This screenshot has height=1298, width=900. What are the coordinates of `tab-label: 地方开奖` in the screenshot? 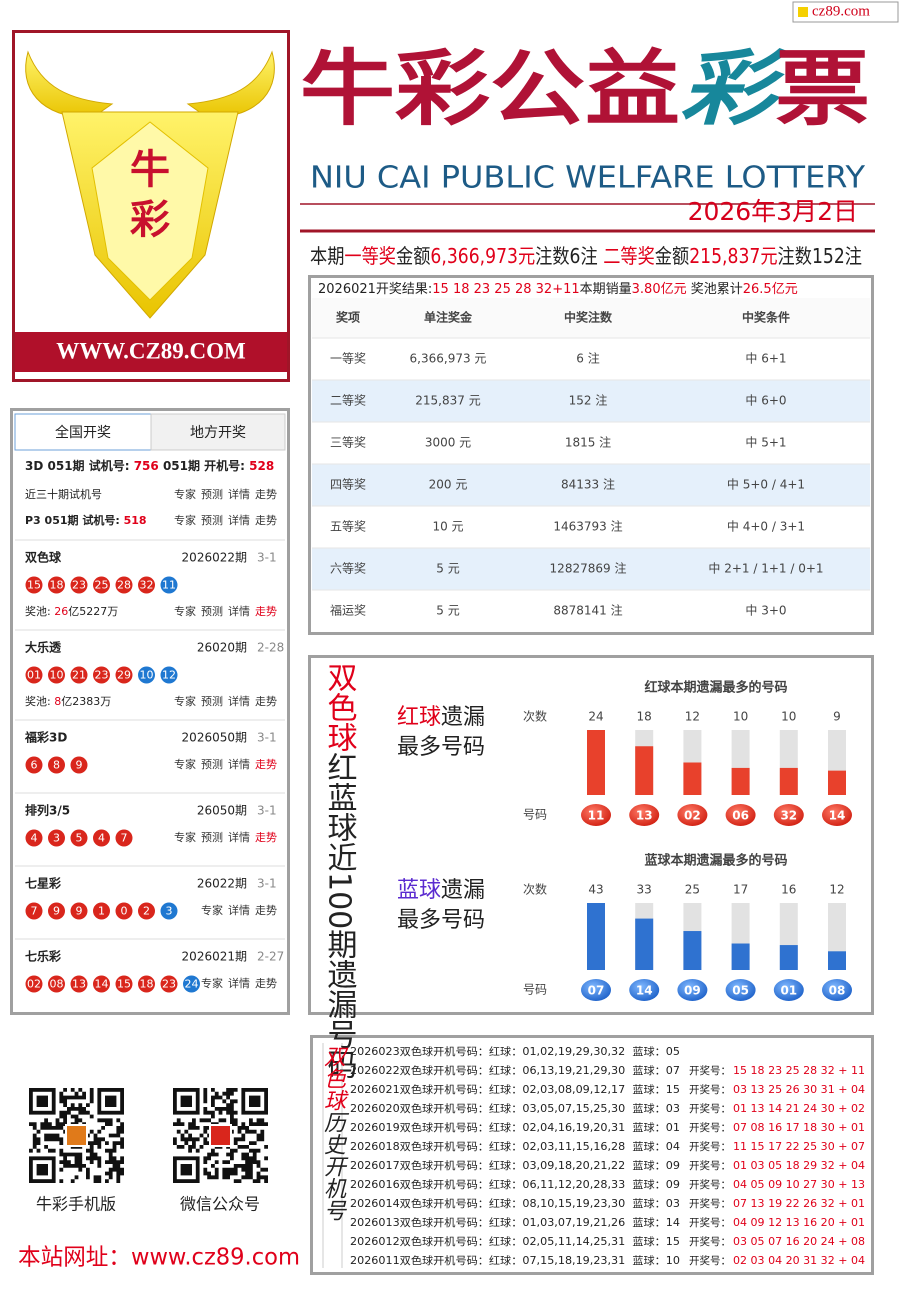 It's located at (218, 432).